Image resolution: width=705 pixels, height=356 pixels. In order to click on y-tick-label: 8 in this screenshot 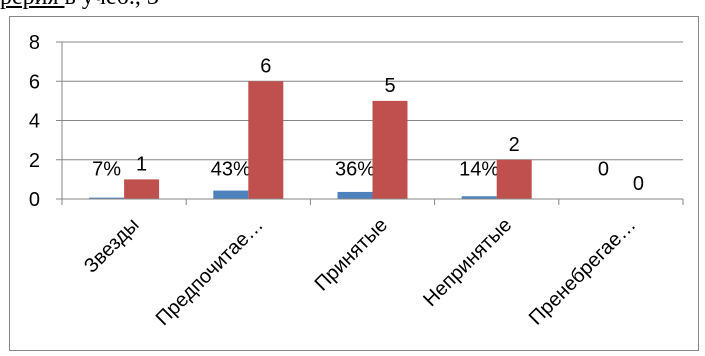, I will do `click(34, 43)`.